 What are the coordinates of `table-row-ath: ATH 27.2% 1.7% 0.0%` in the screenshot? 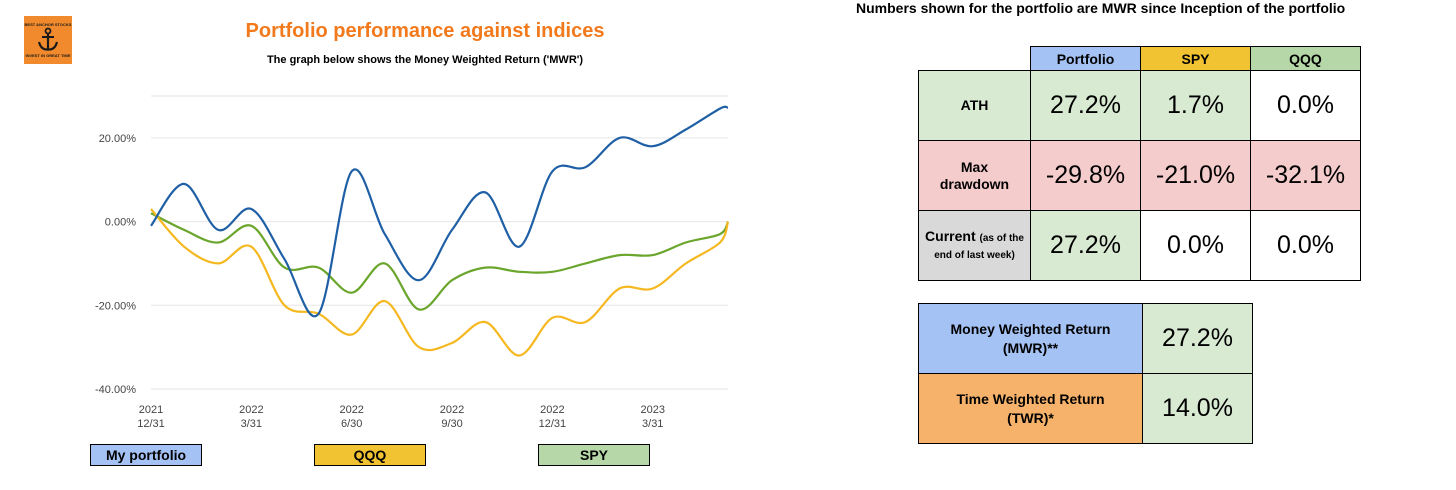 It's located at (1139, 105).